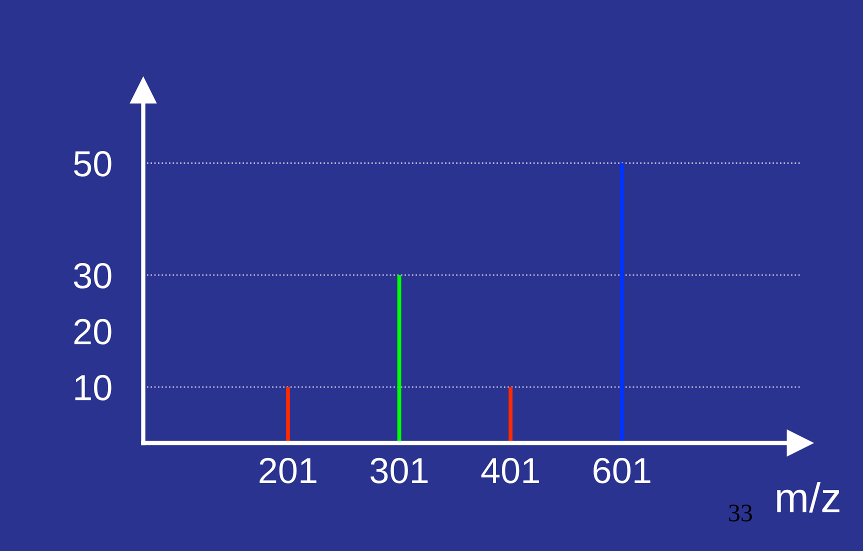 This screenshot has width=863, height=551. I want to click on x-tick-label: 201, so click(288, 471).